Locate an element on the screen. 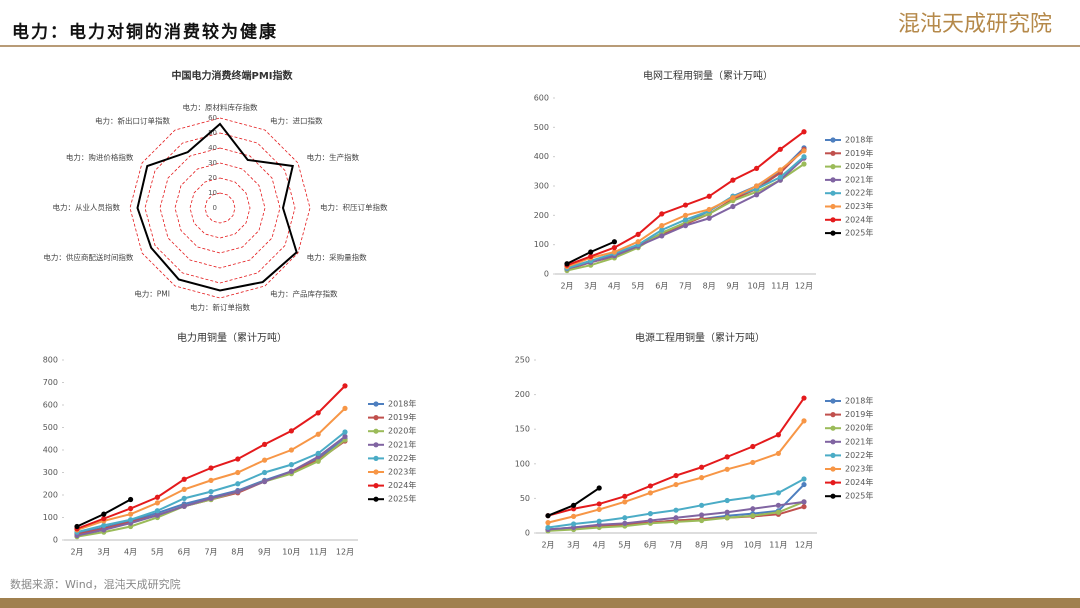 This screenshot has height=608, width=1080. axis-label: 电力：采购量指数 is located at coordinates (337, 257).